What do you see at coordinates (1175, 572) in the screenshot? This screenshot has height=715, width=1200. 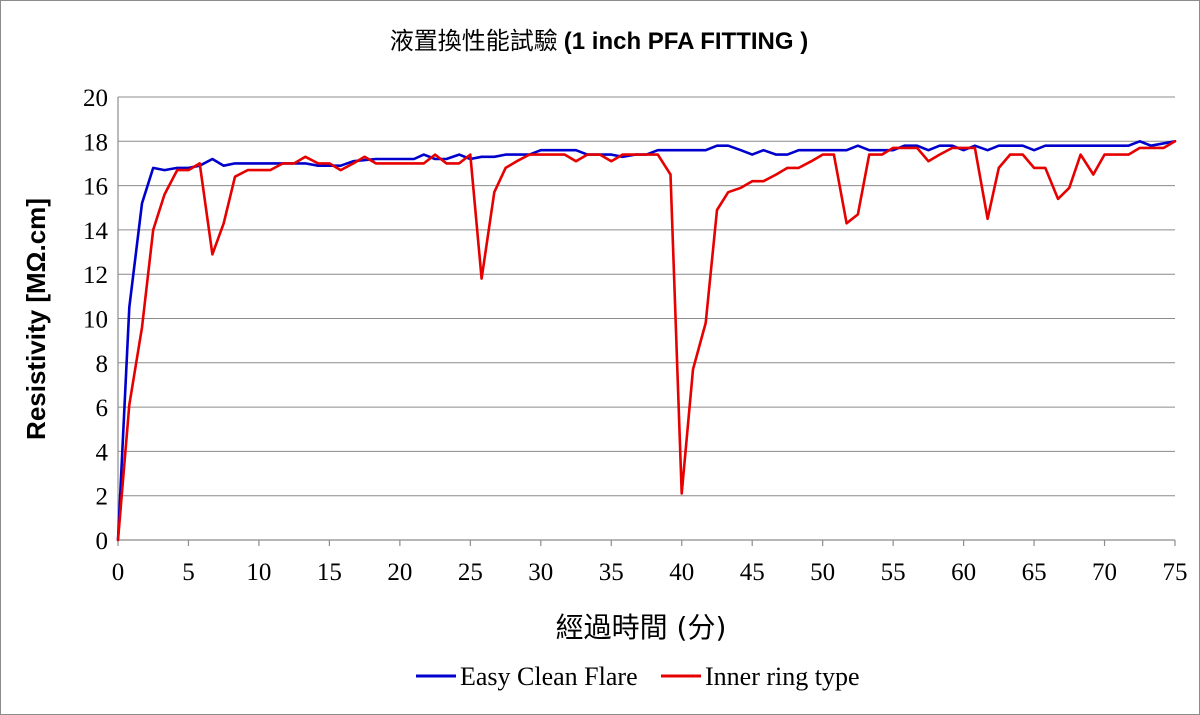 I see `x-tick-label: 75` at bounding box center [1175, 572].